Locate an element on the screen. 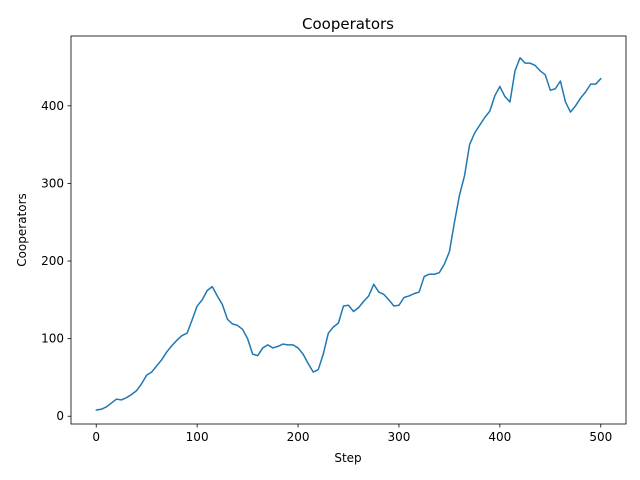  y-tick-label: 100 is located at coordinates (52, 339).